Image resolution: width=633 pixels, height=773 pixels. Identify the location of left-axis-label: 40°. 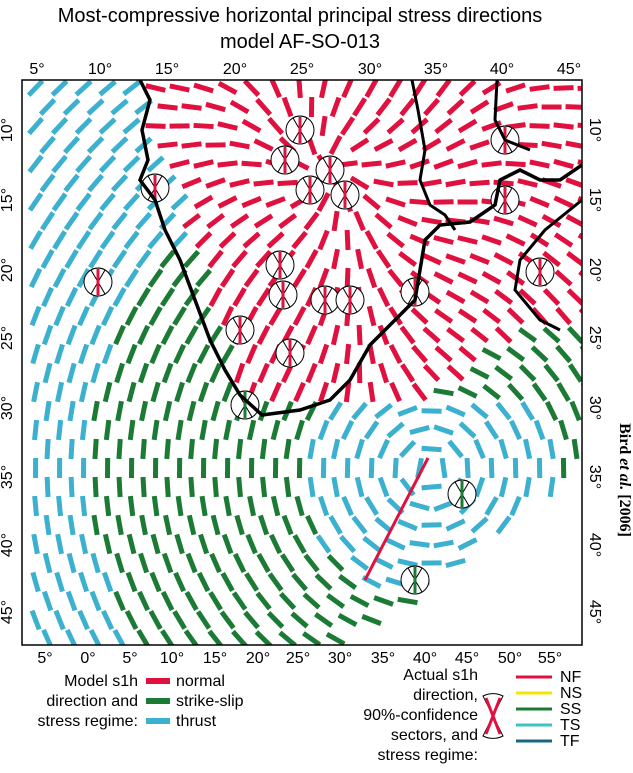
(8, 545).